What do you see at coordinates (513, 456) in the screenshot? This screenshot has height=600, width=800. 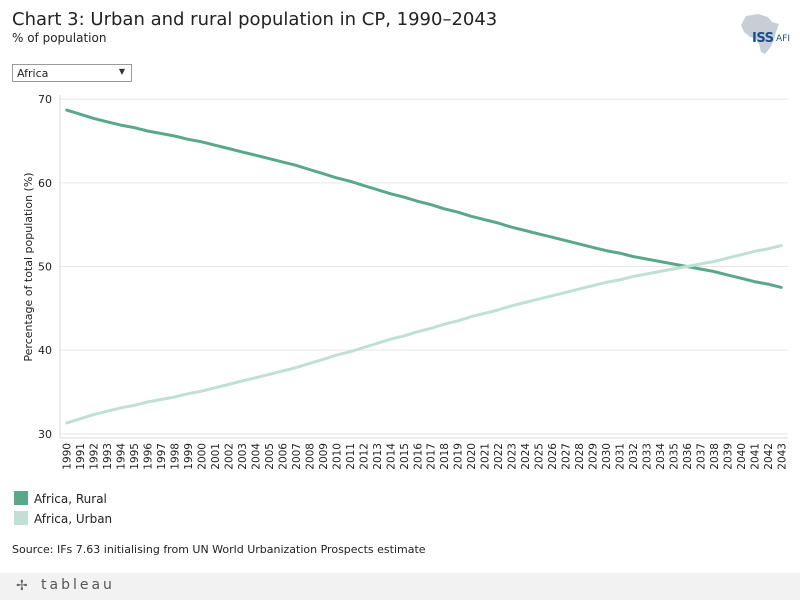 I see `x-tick-label: 2023` at bounding box center [513, 456].